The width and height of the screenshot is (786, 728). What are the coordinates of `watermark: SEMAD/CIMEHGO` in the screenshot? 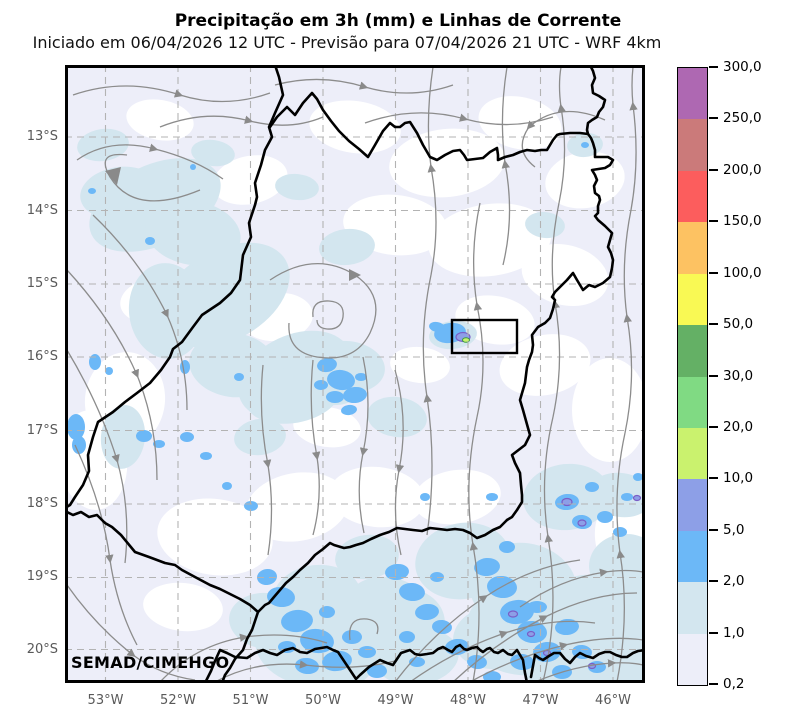 It's located at (150, 662).